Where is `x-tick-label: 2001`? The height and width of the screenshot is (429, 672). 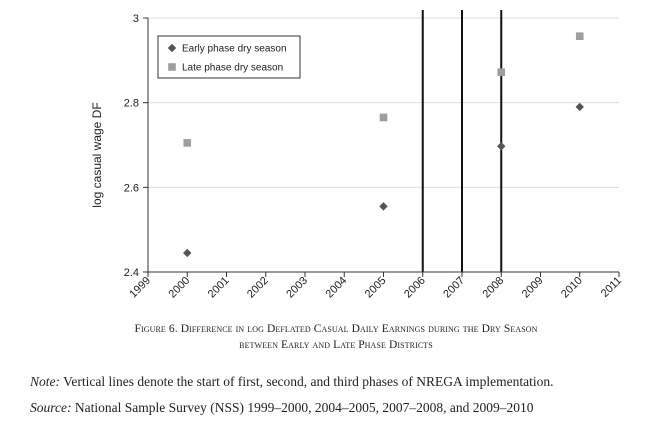
x-tick-label: 2001 is located at coordinates (219, 288).